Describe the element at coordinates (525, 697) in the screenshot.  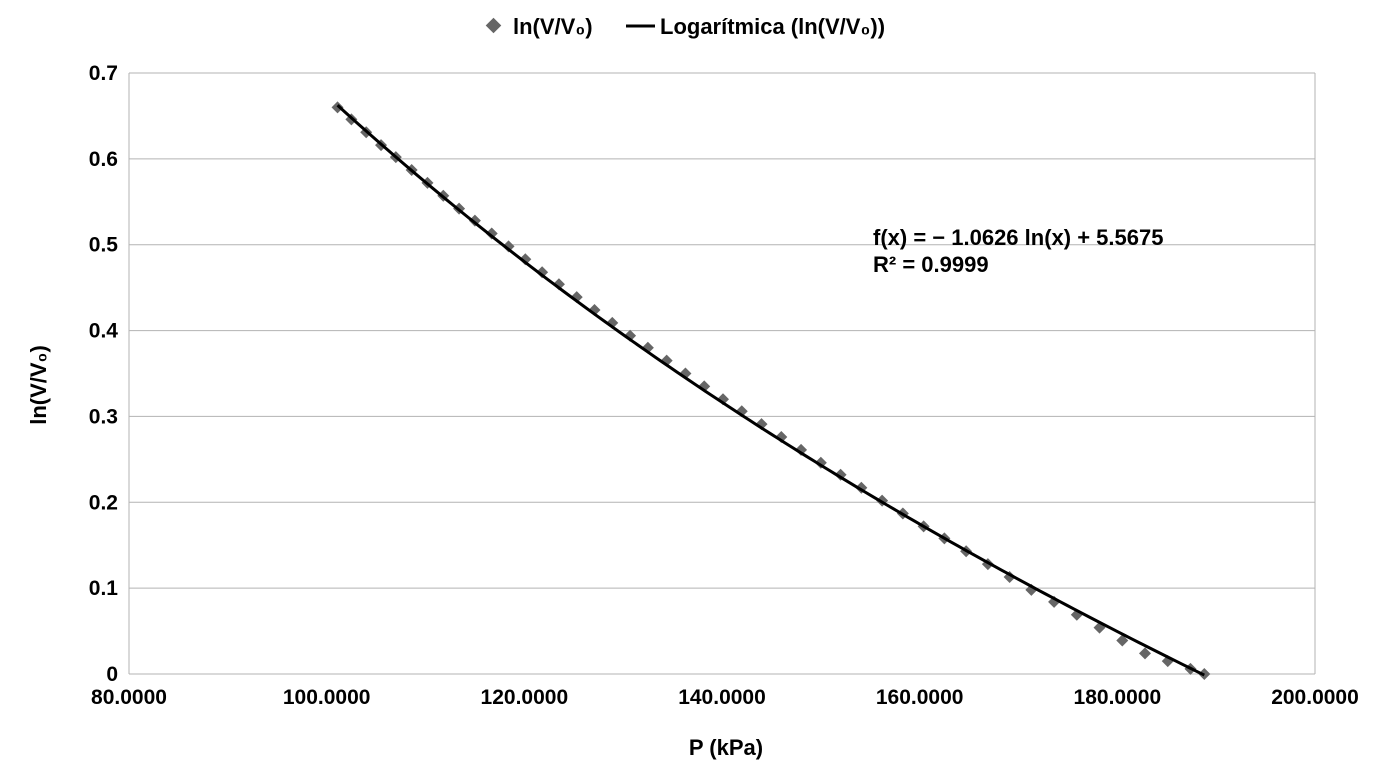
I see `x-tick-label: 120.0000` at that location.